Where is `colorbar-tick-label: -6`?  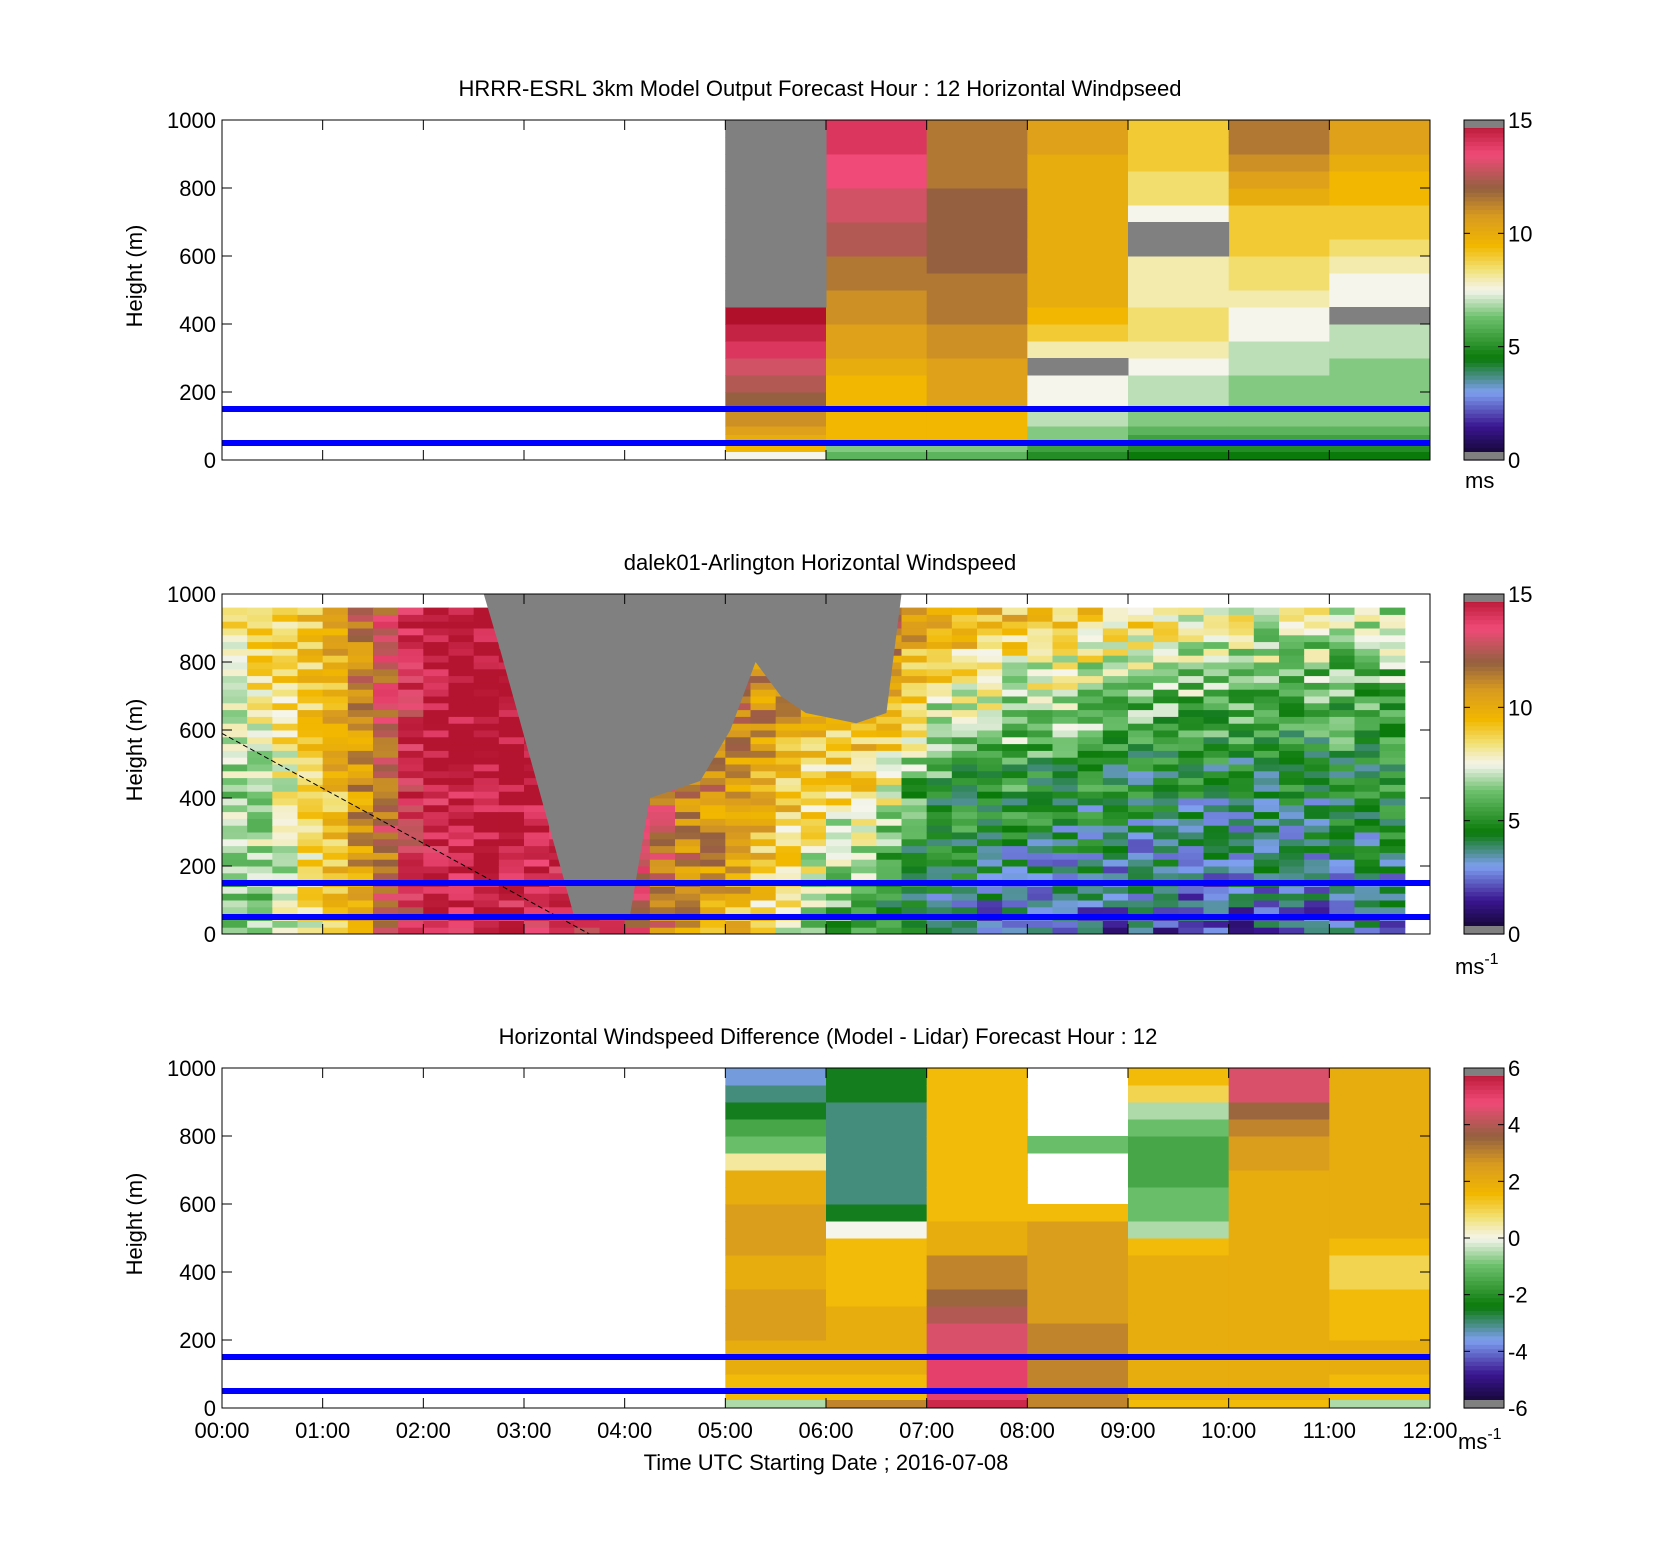
colorbar-tick-label: -6 is located at coordinates (1518, 1408).